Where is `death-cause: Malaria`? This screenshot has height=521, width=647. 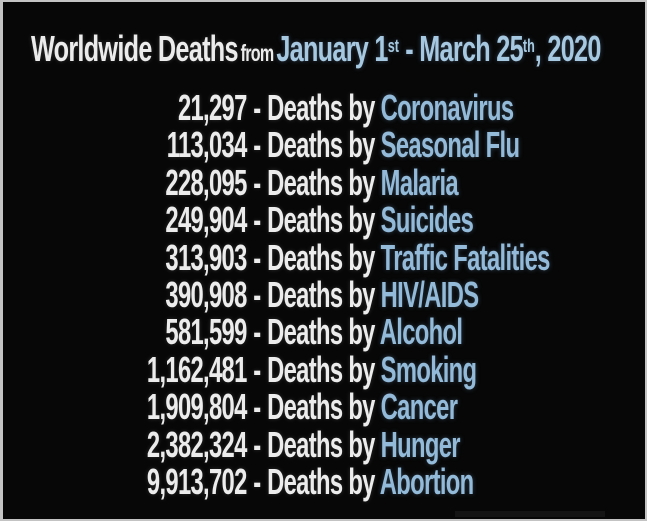
death-cause: Malaria is located at coordinates (419, 182).